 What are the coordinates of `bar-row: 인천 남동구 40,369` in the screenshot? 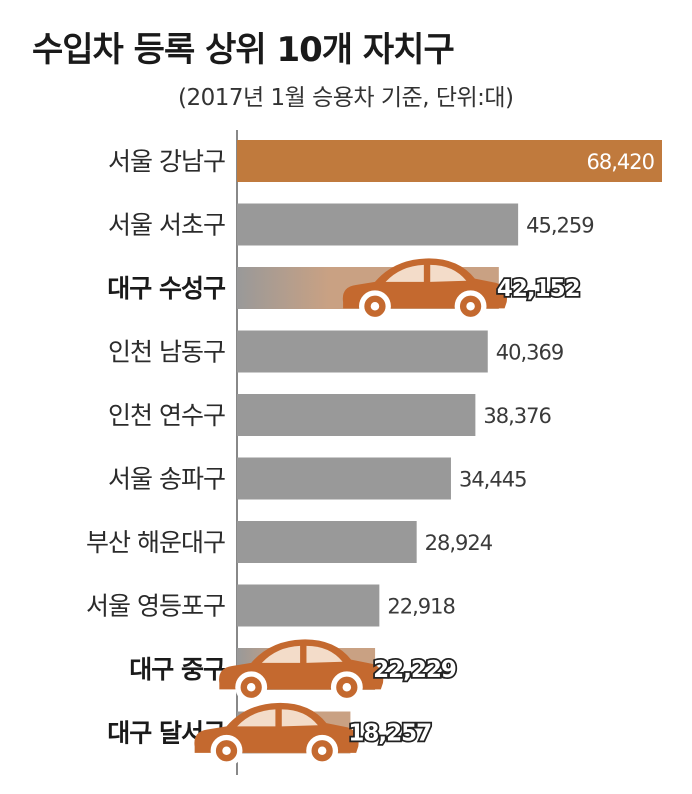 It's located at (336, 351).